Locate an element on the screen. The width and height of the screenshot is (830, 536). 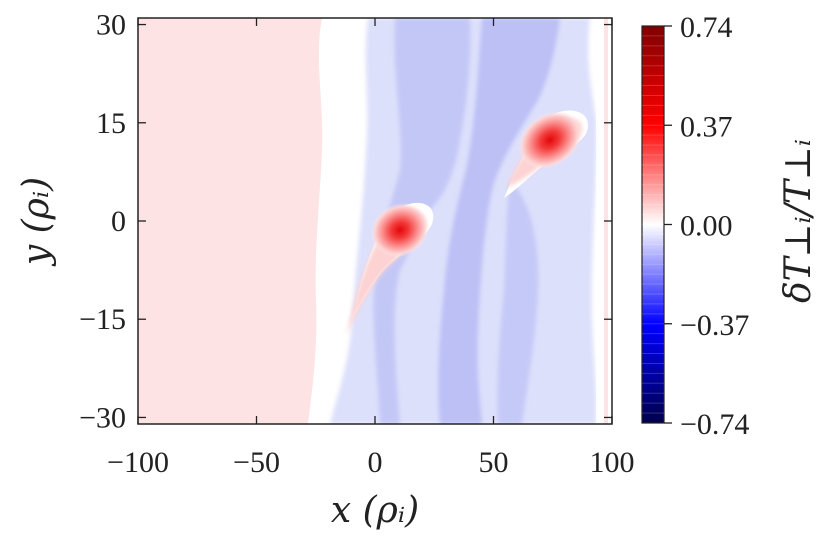
x-tick-label: 0 is located at coordinates (375, 462).